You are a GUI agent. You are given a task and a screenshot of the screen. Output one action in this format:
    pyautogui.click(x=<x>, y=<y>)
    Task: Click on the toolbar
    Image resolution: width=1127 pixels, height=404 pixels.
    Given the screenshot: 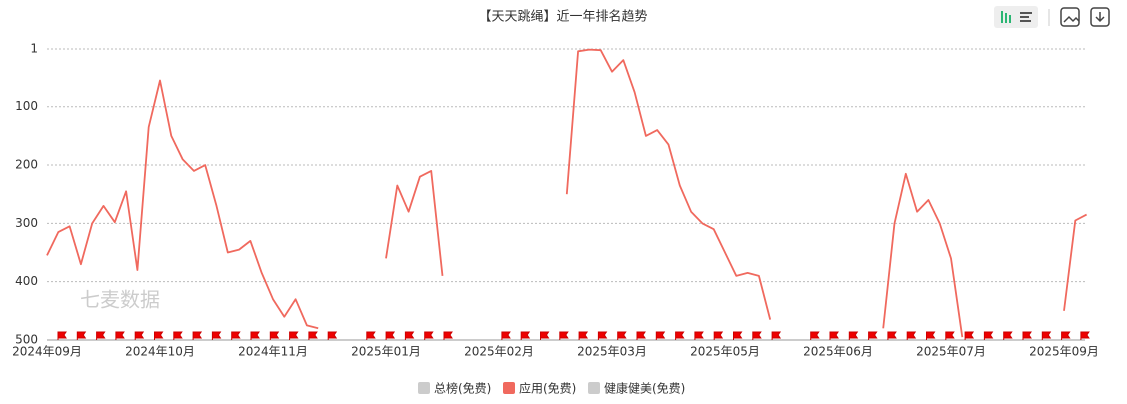 What is the action you would take?
    pyautogui.click(x=1052, y=17)
    